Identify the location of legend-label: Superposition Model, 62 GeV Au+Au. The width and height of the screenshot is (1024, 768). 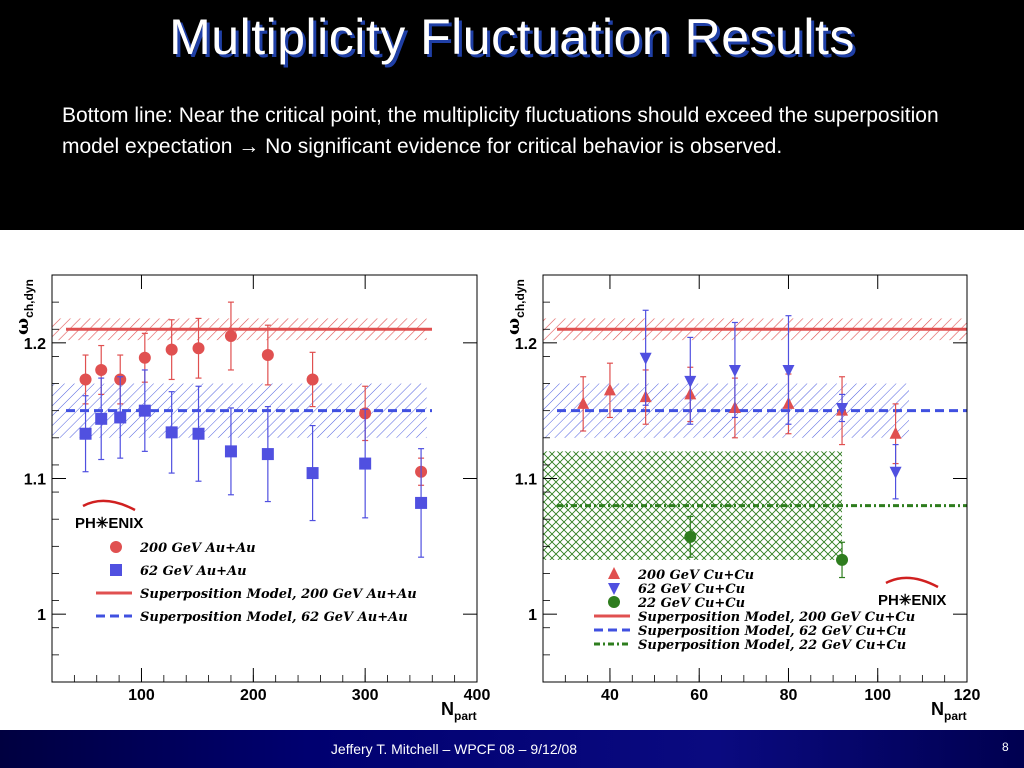
(274, 617).